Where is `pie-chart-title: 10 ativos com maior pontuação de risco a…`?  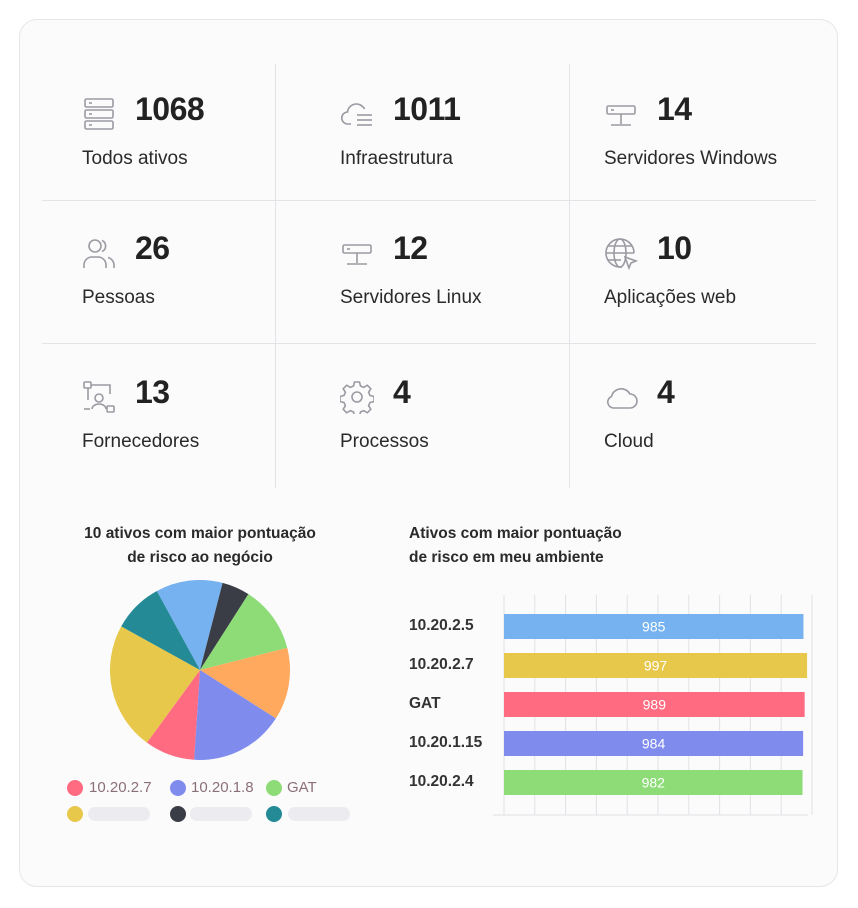 pie-chart-title: 10 ativos com maior pontuação de risco a… is located at coordinates (200, 545).